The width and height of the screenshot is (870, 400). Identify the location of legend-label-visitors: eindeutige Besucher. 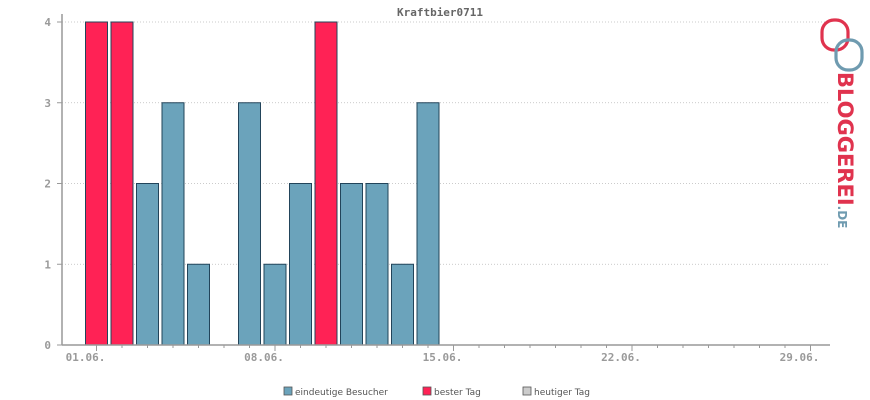
(341, 393).